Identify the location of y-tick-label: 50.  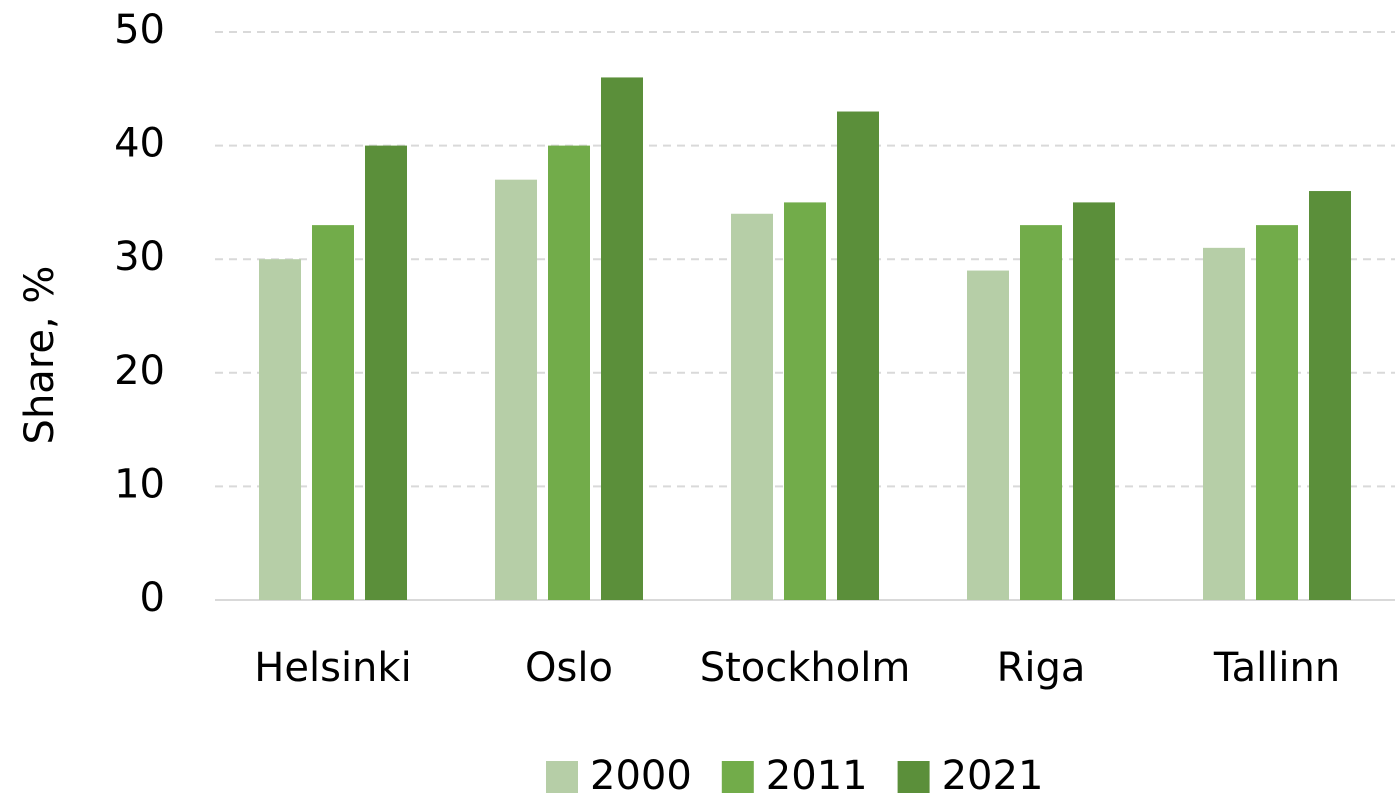
(139, 30).